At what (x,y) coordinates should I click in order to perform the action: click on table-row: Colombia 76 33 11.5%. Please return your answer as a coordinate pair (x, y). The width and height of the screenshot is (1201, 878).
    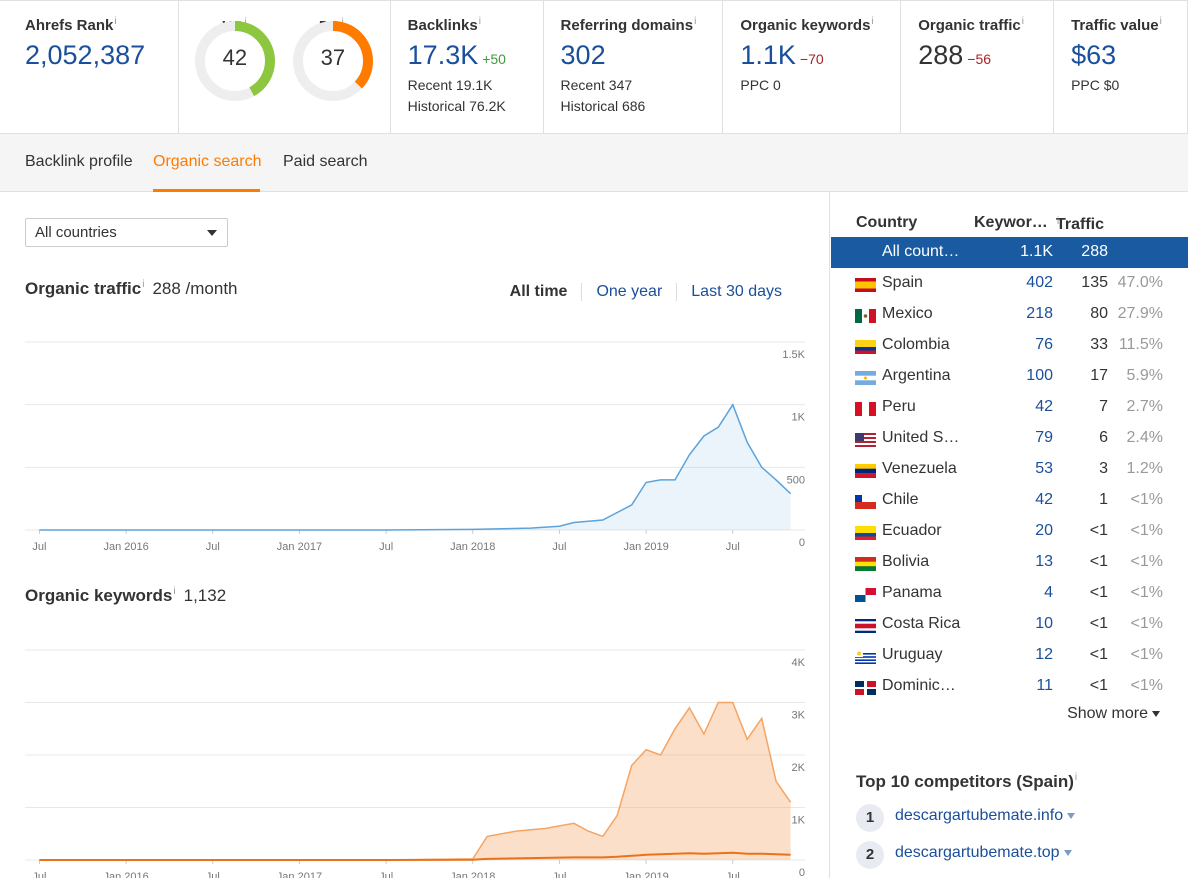
    Looking at the image, I should click on (1009, 345).